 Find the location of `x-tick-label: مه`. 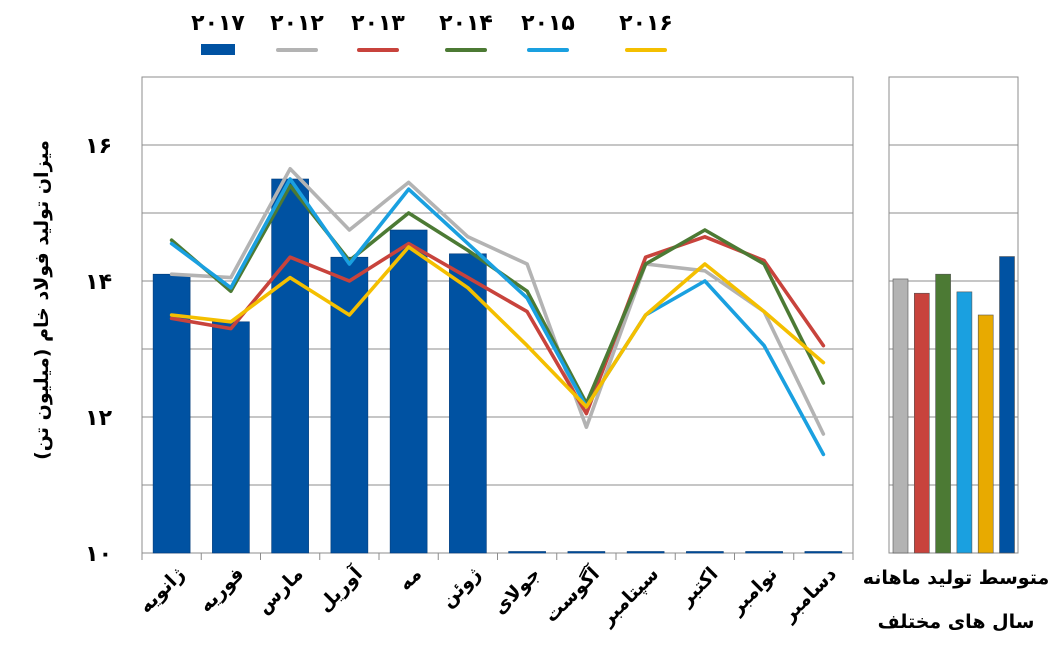

x-tick-label: مه is located at coordinates (410, 579).